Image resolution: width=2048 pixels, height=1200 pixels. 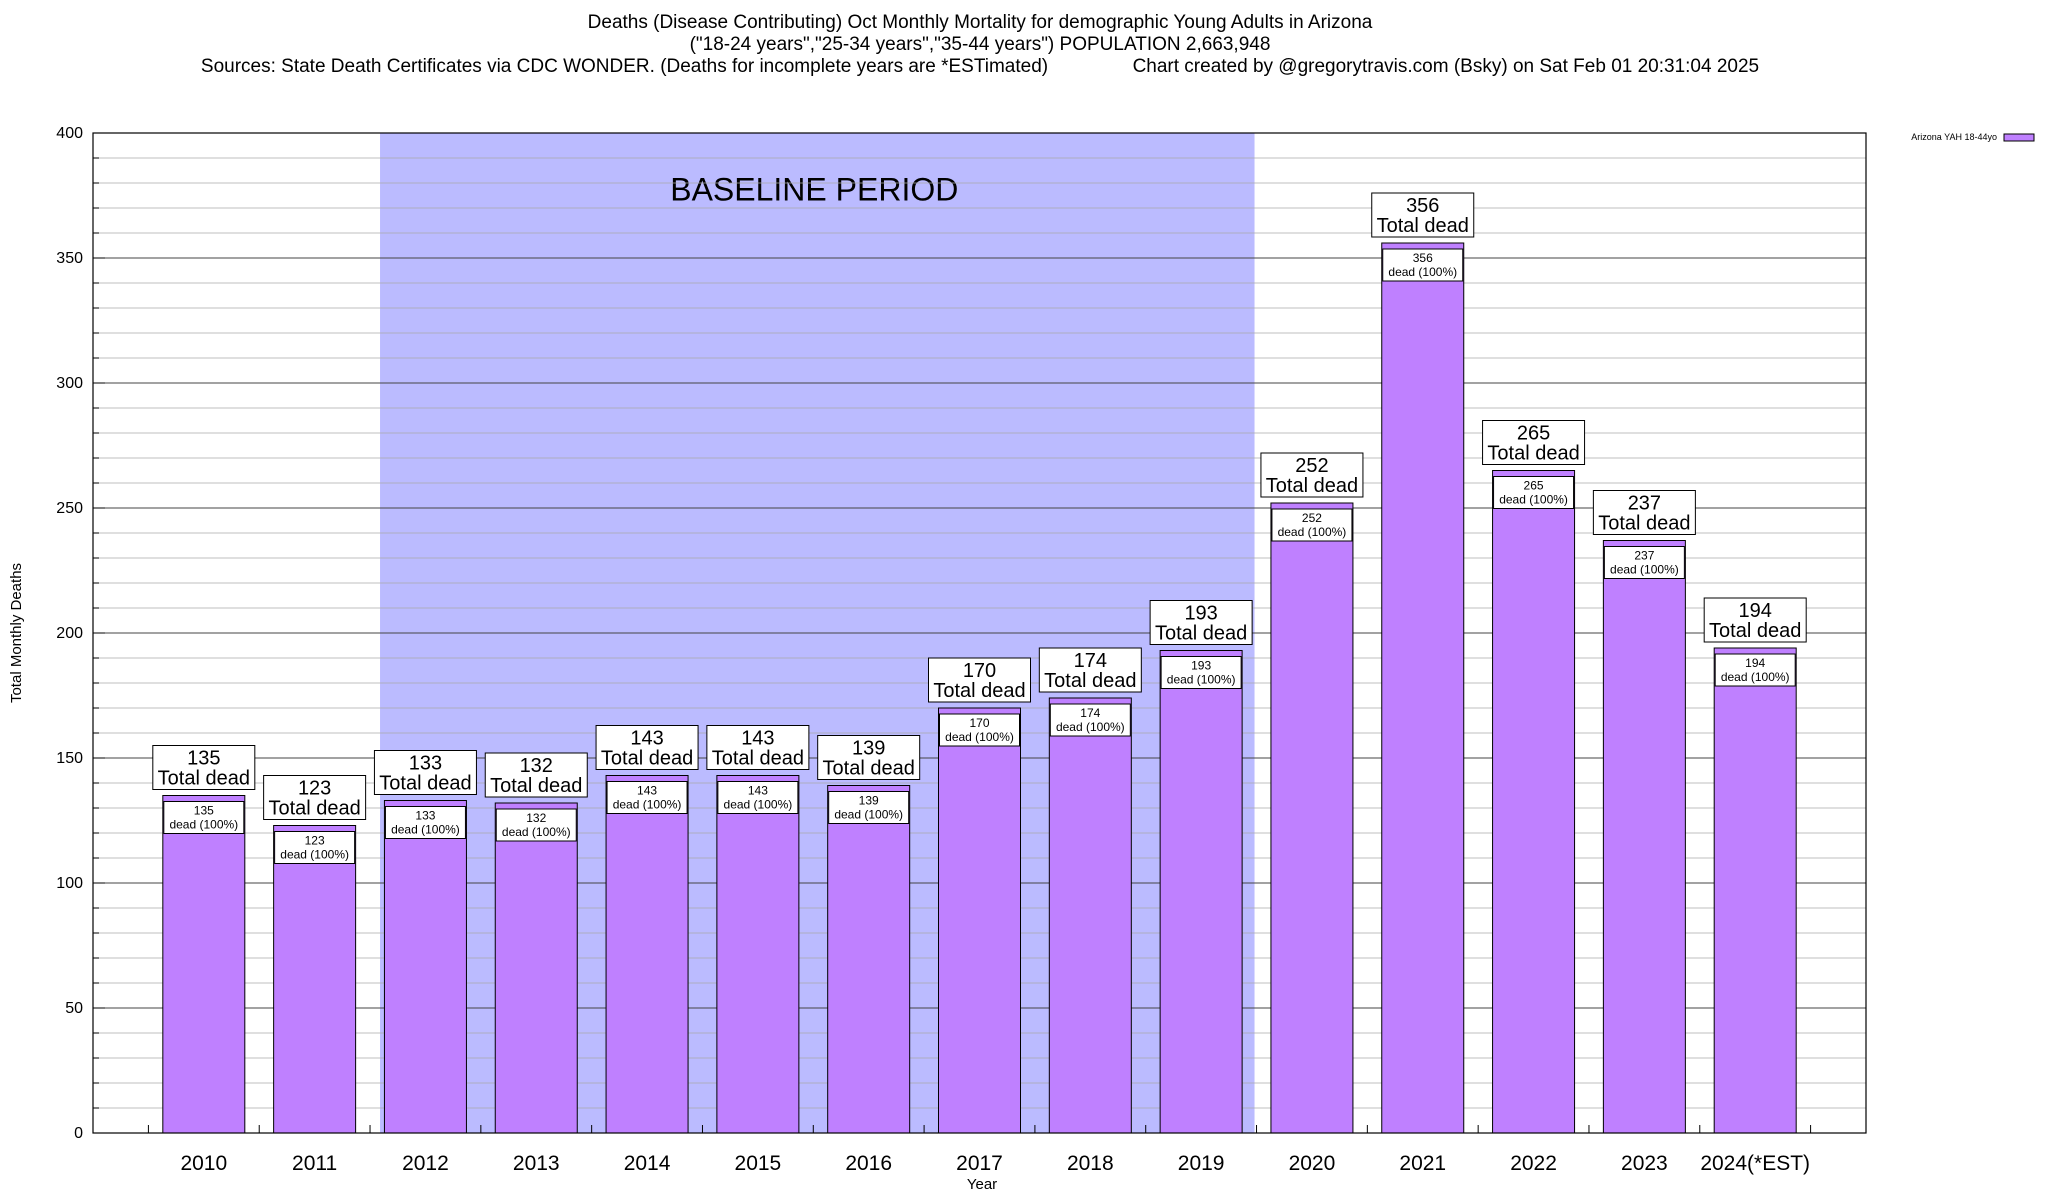 What do you see at coordinates (536, 766) in the screenshot?
I see `bar-total-value-label: 132` at bounding box center [536, 766].